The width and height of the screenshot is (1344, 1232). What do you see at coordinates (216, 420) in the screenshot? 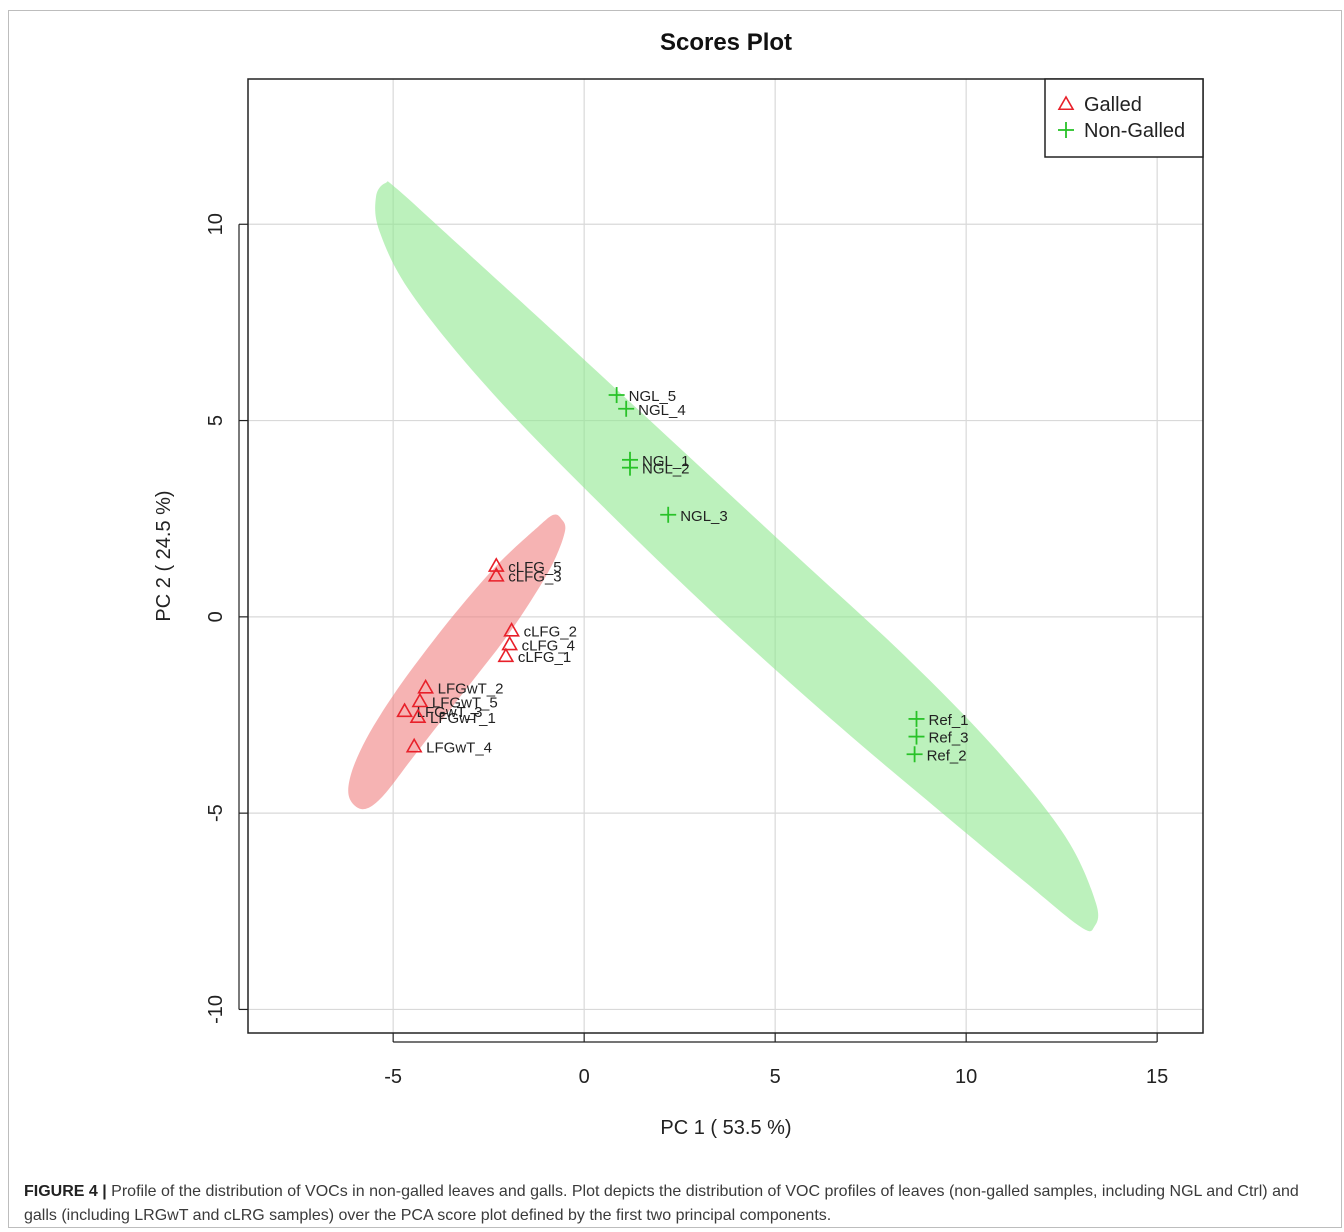
I see `y-tick-label: 5` at bounding box center [216, 420].